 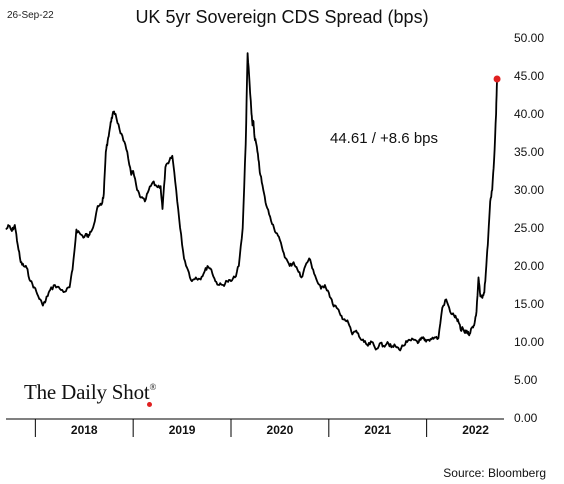 What do you see at coordinates (497, 79) in the screenshot?
I see `last-data-point` at bounding box center [497, 79].